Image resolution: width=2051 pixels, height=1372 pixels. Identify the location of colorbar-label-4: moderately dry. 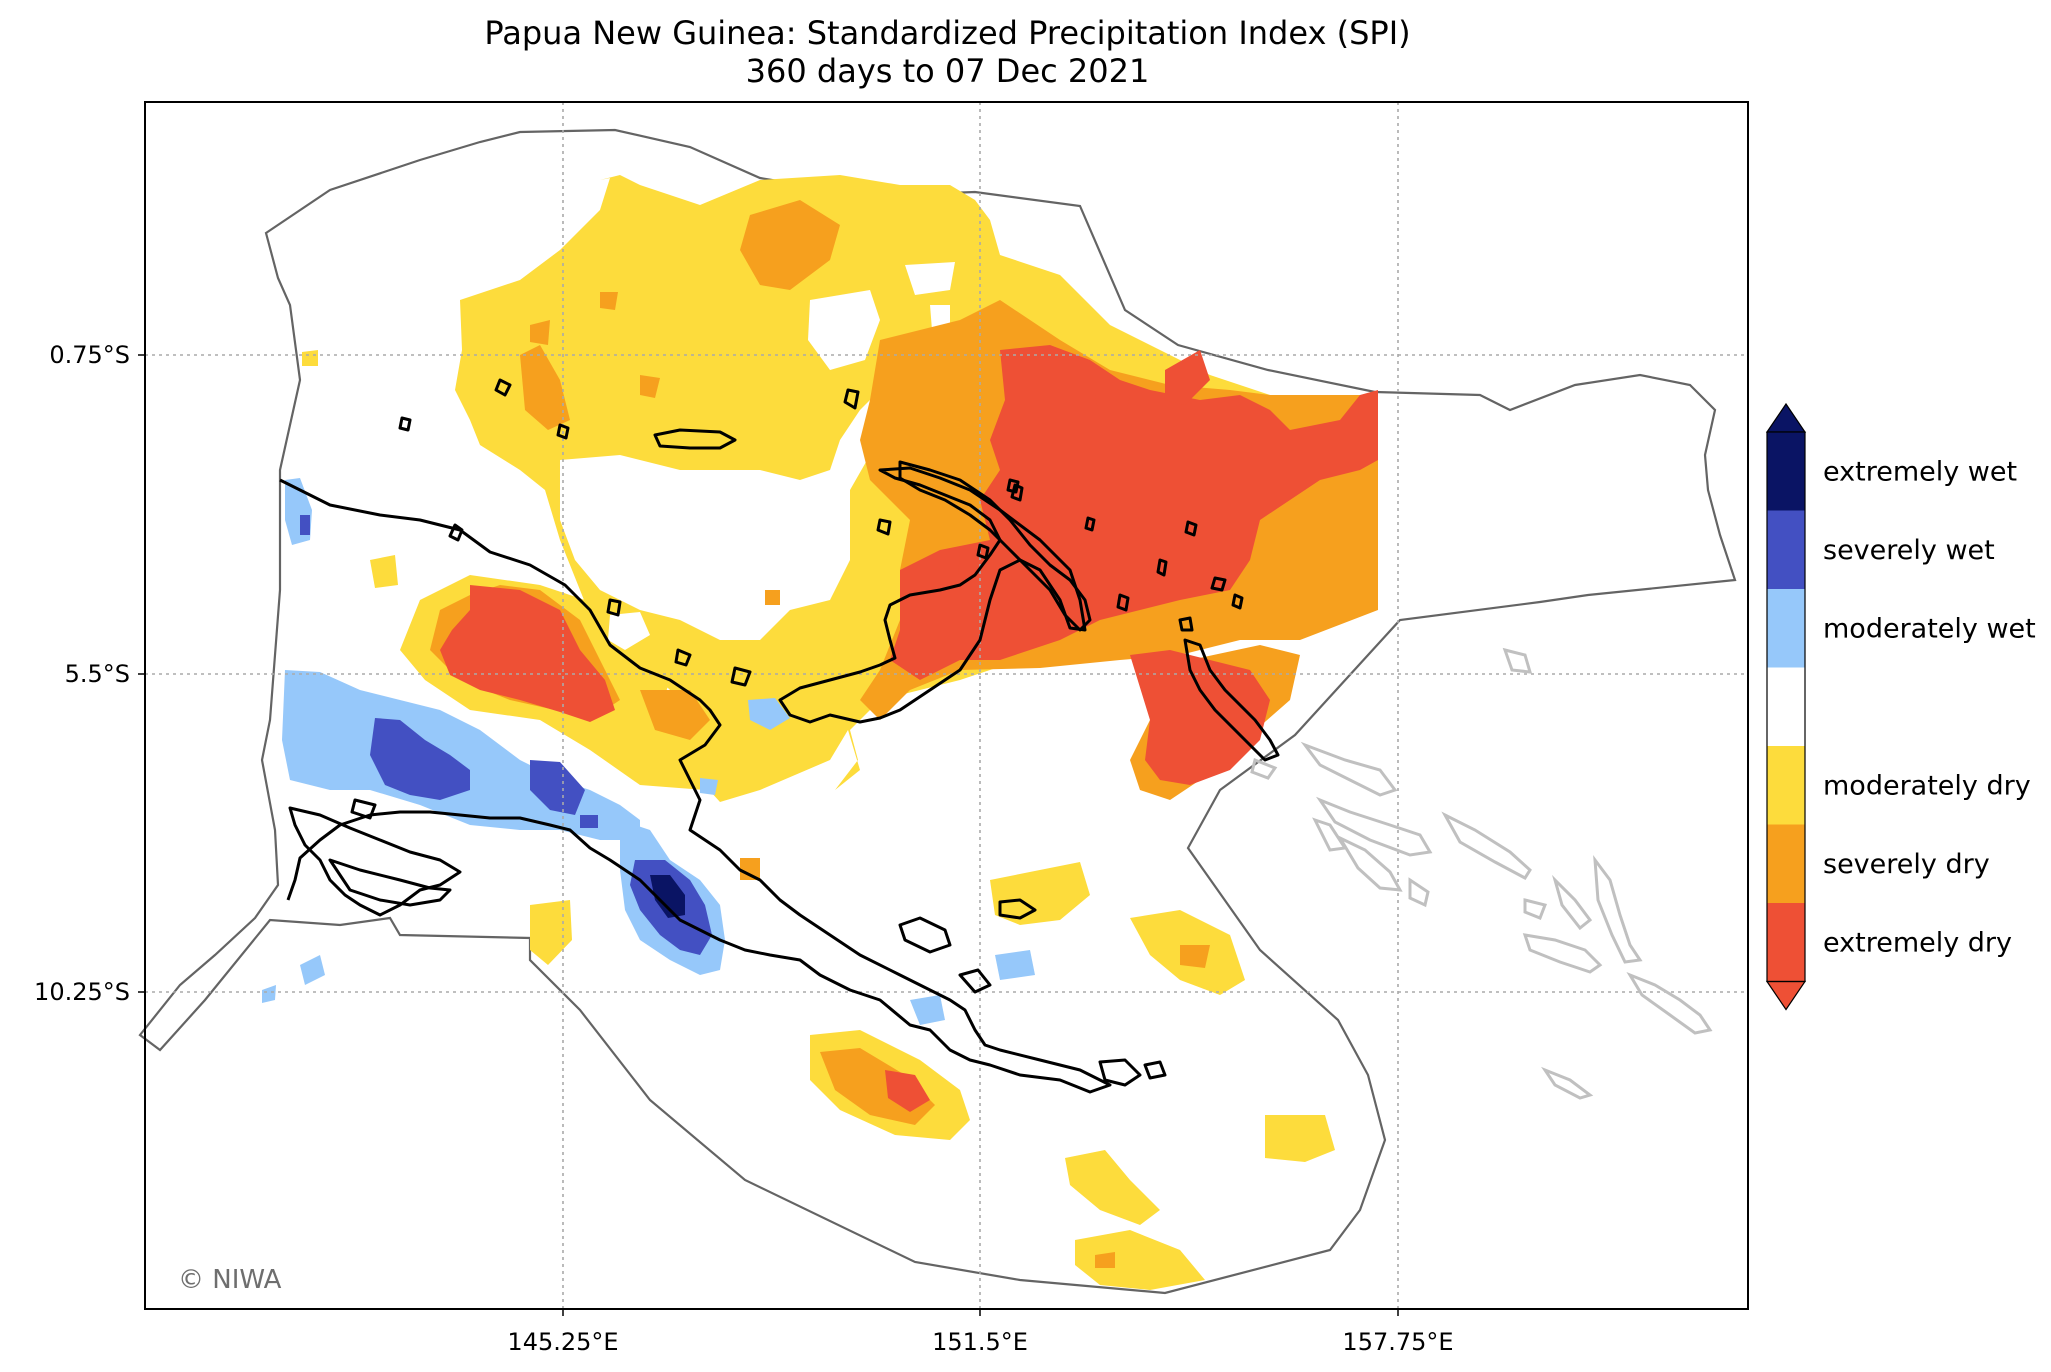
(1927, 785).